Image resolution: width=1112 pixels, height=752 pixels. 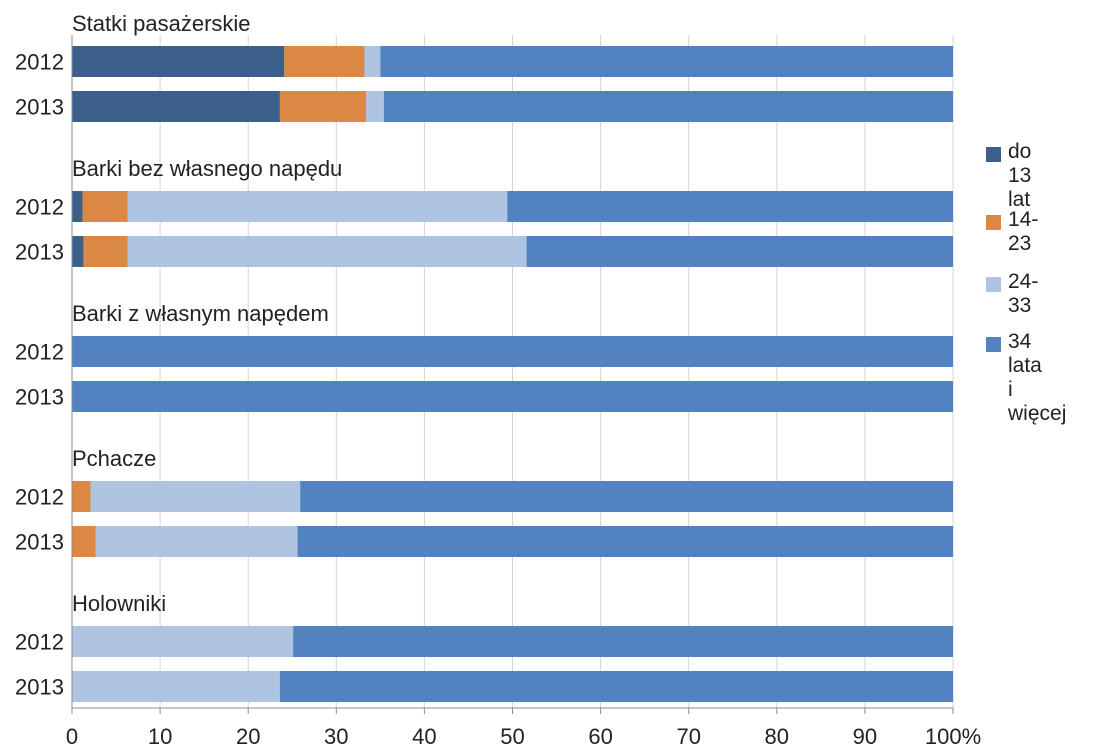 What do you see at coordinates (160, 736) in the screenshot?
I see `x-tick-label: 10` at bounding box center [160, 736].